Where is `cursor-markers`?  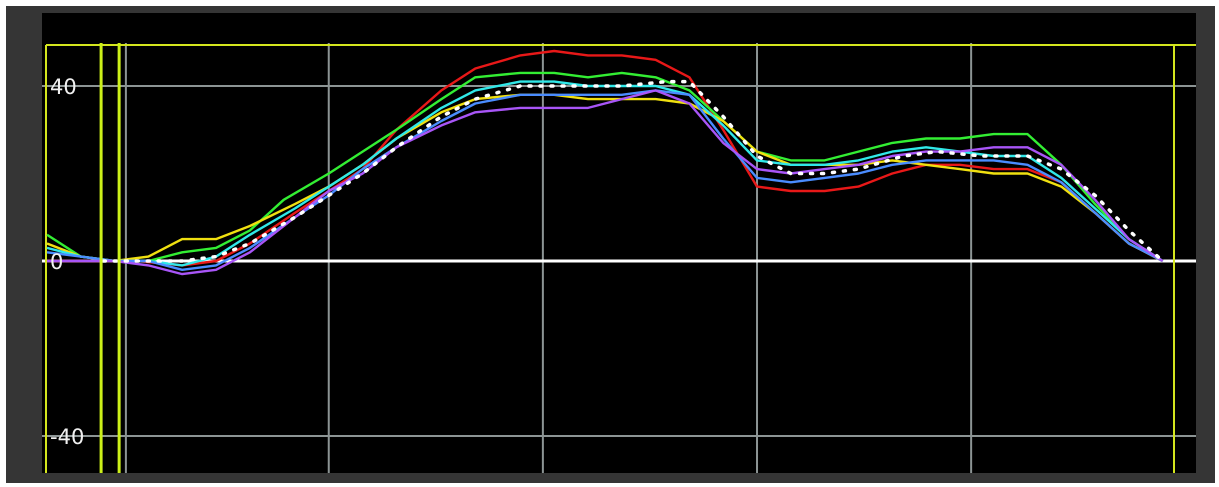 cursor-markers is located at coordinates (110, 258).